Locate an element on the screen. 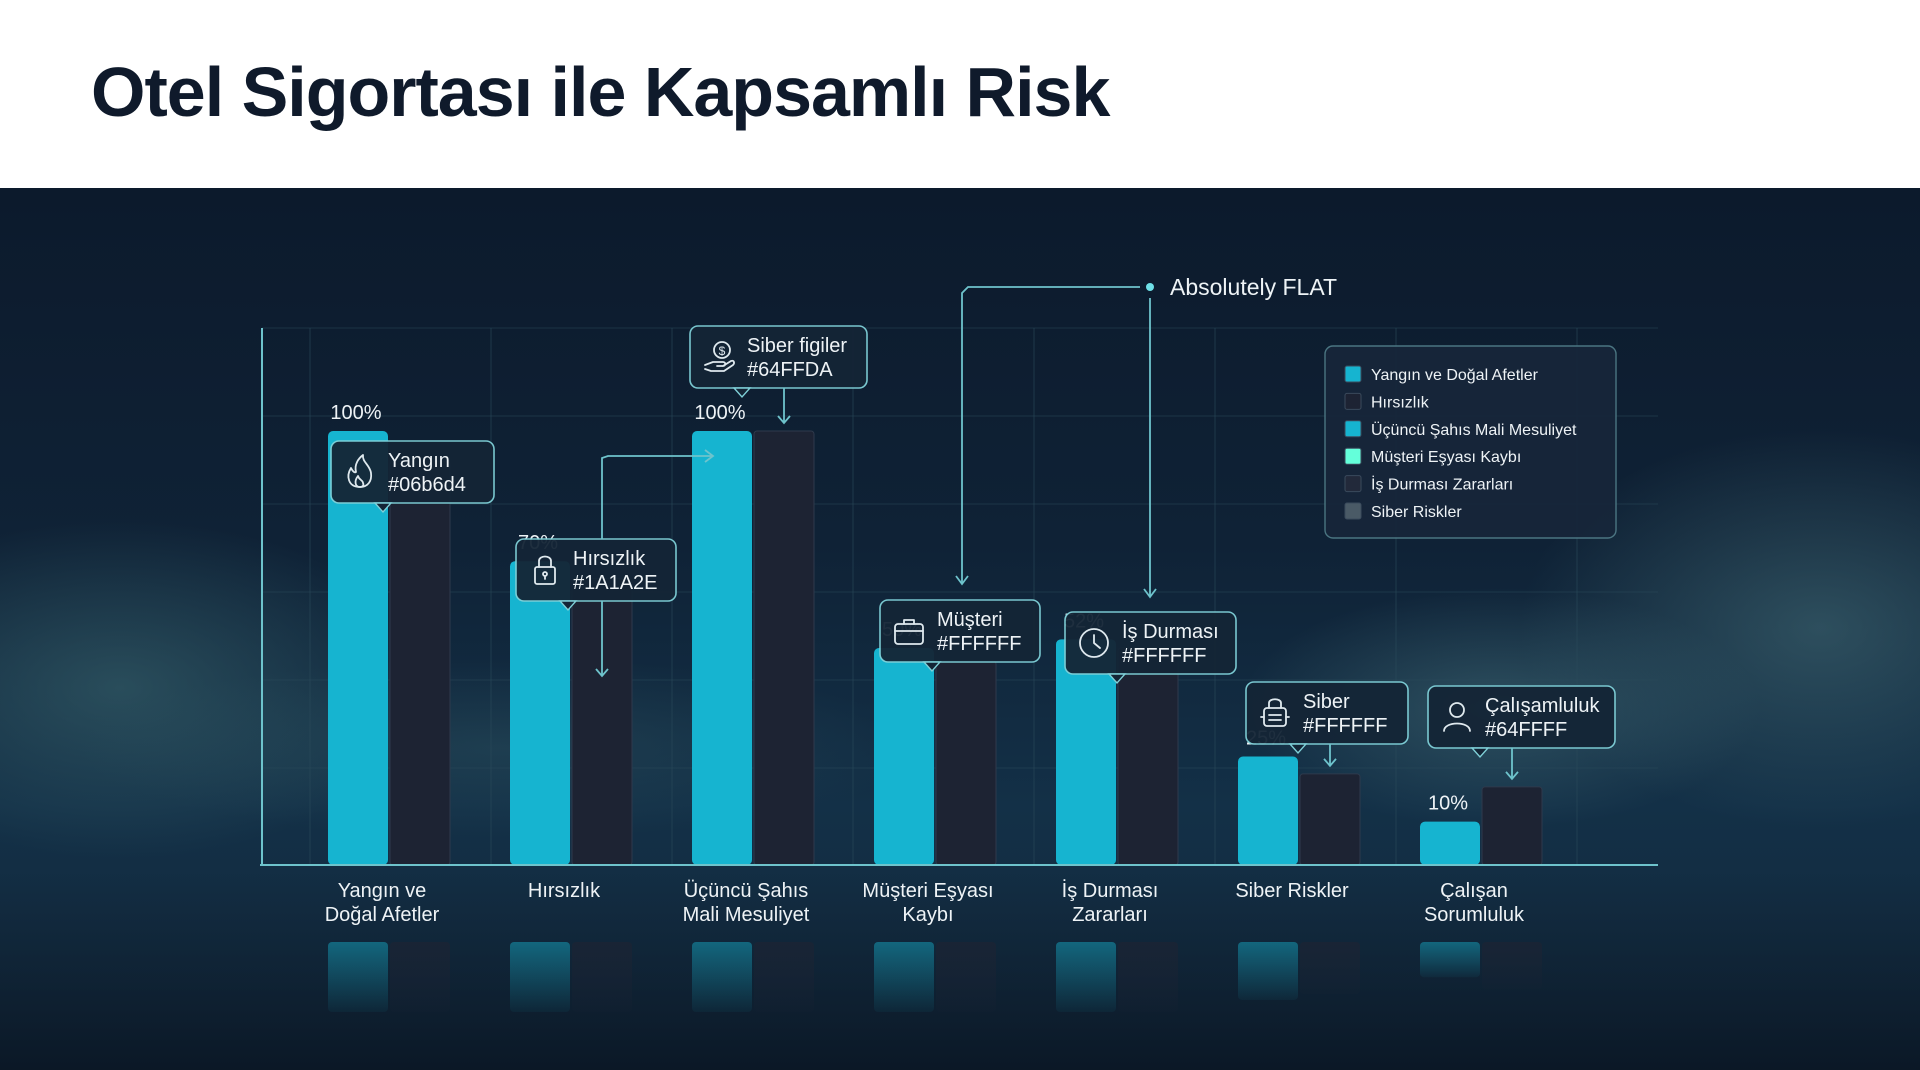 This screenshot has width=1920, height=1070. briefcase-icon is located at coordinates (909, 632).